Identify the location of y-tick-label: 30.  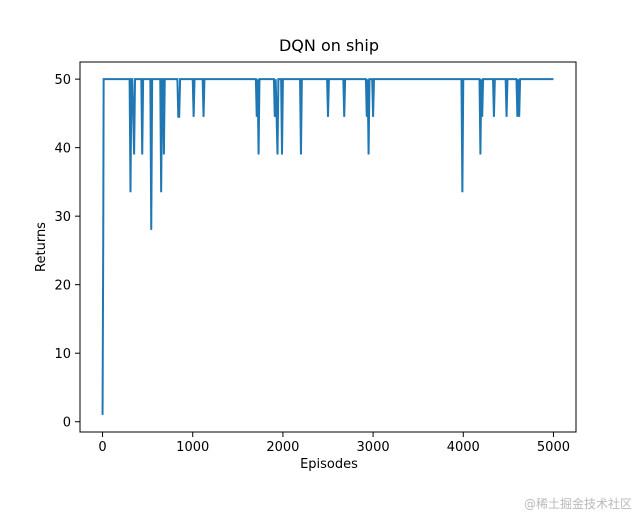
(62, 217).